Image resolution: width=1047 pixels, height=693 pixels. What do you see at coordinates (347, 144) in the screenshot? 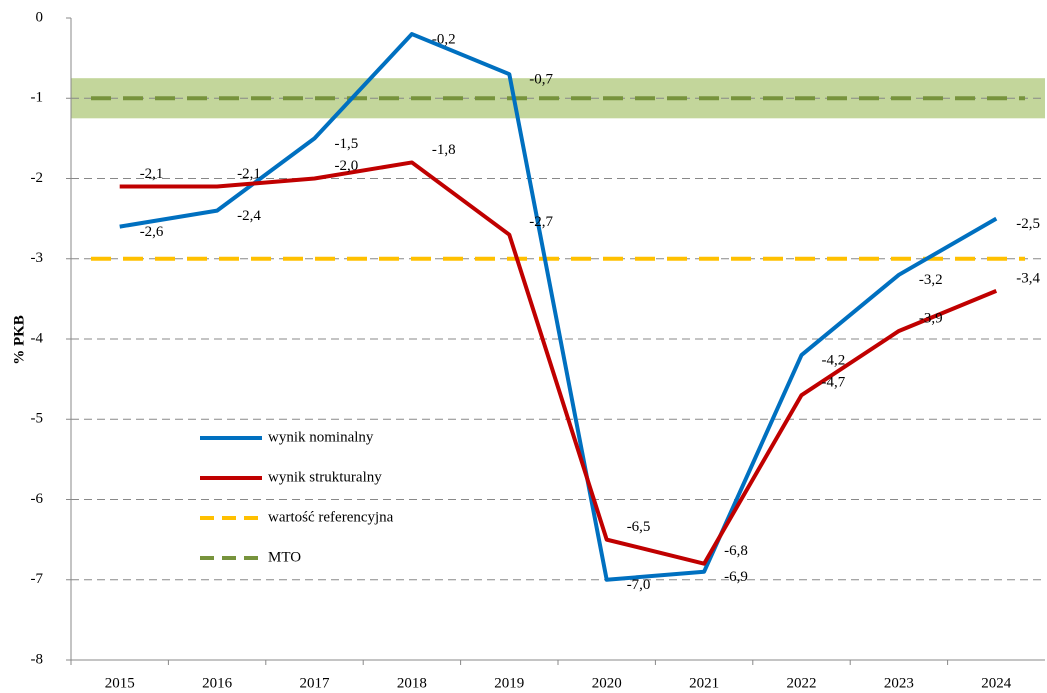
I see `data-label: -1,5` at bounding box center [347, 144].